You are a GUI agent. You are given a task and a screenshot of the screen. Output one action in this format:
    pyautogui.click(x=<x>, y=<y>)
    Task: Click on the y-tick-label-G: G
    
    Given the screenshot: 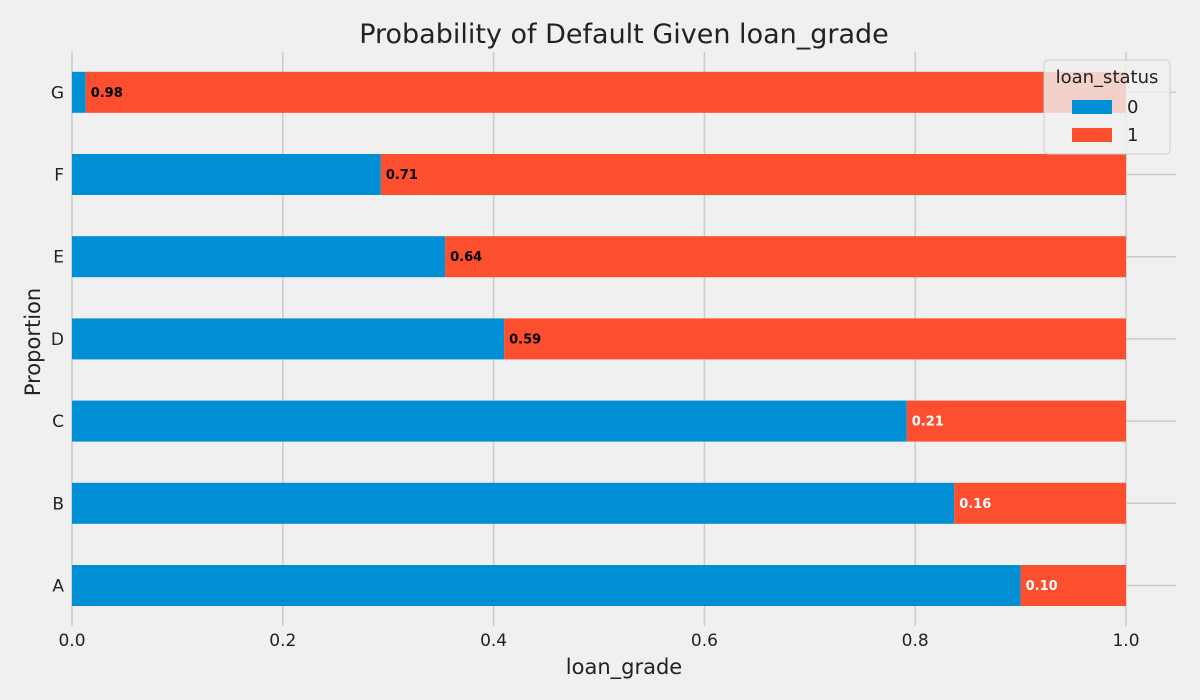 What is the action you would take?
    pyautogui.click(x=57, y=93)
    